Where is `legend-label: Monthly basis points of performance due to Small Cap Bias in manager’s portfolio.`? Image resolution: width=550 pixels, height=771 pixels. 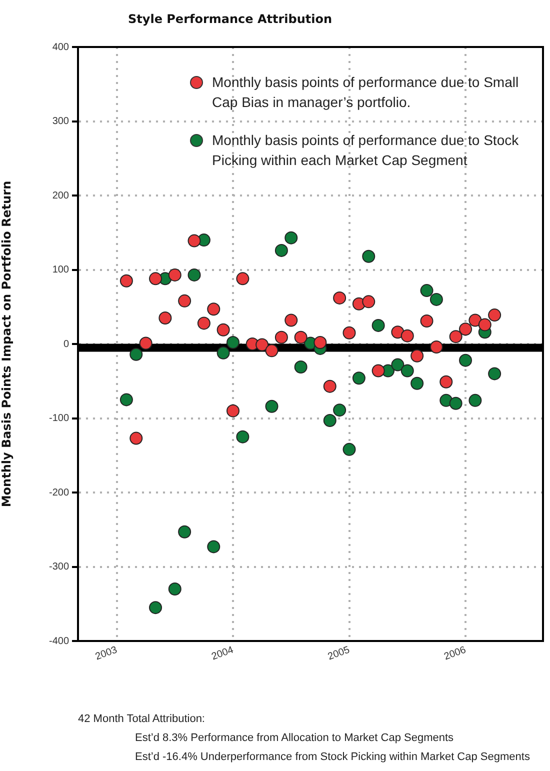 legend-label: Monthly basis points of performance due to Small Cap Bias in manager’s portfolio. is located at coordinates (366, 92).